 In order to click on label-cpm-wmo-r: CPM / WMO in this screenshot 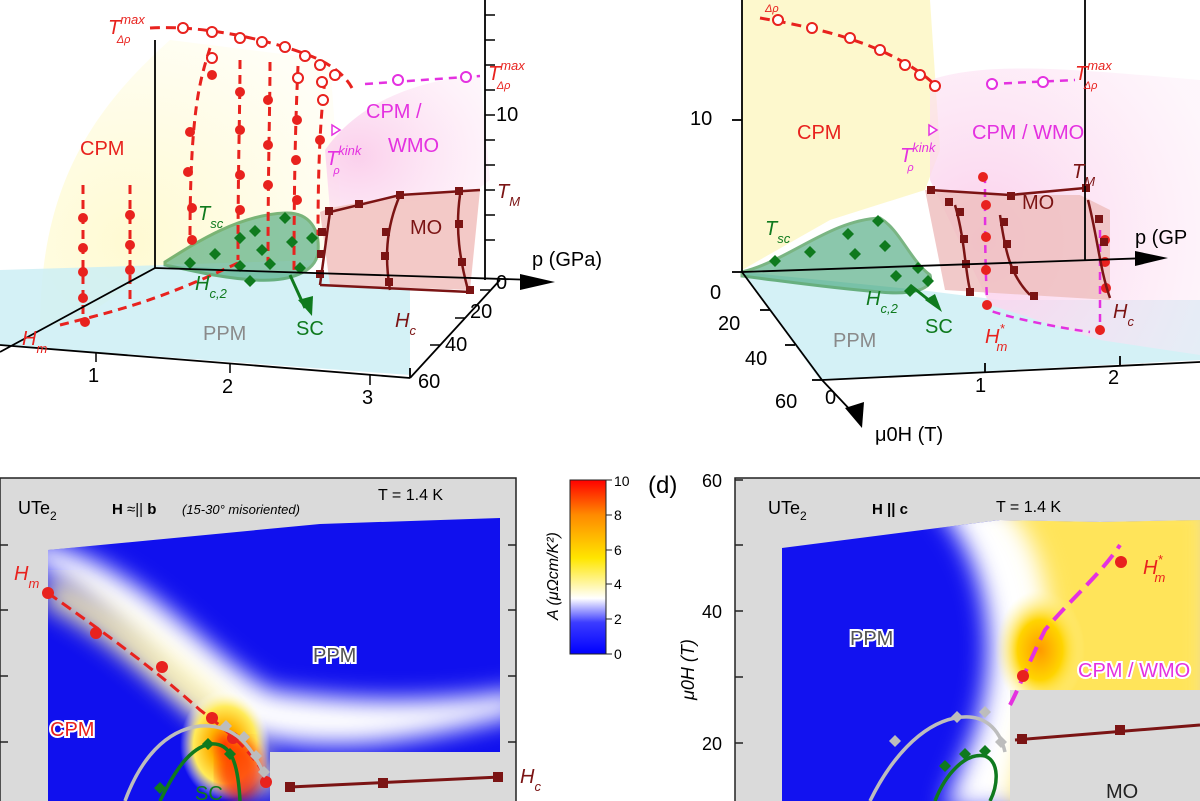, I will do `click(1028, 133)`.